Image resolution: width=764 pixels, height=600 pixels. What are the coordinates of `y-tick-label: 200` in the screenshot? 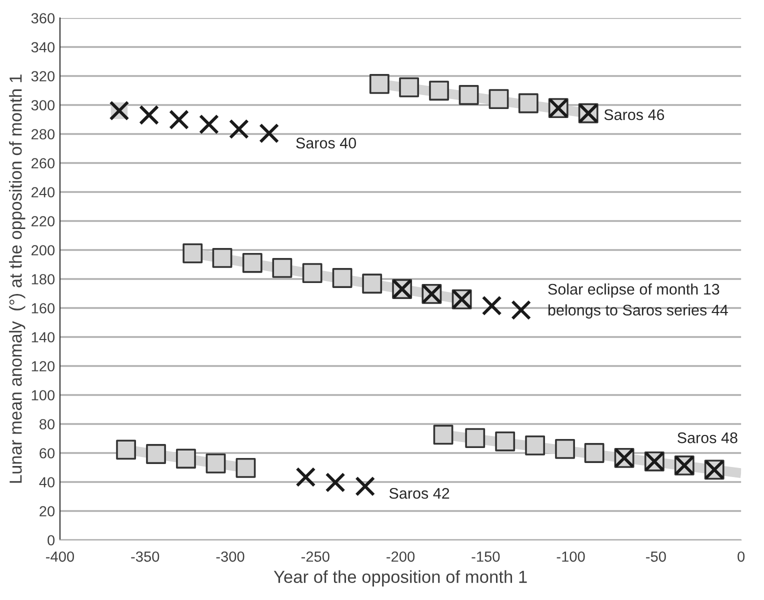 It's located at (43, 250).